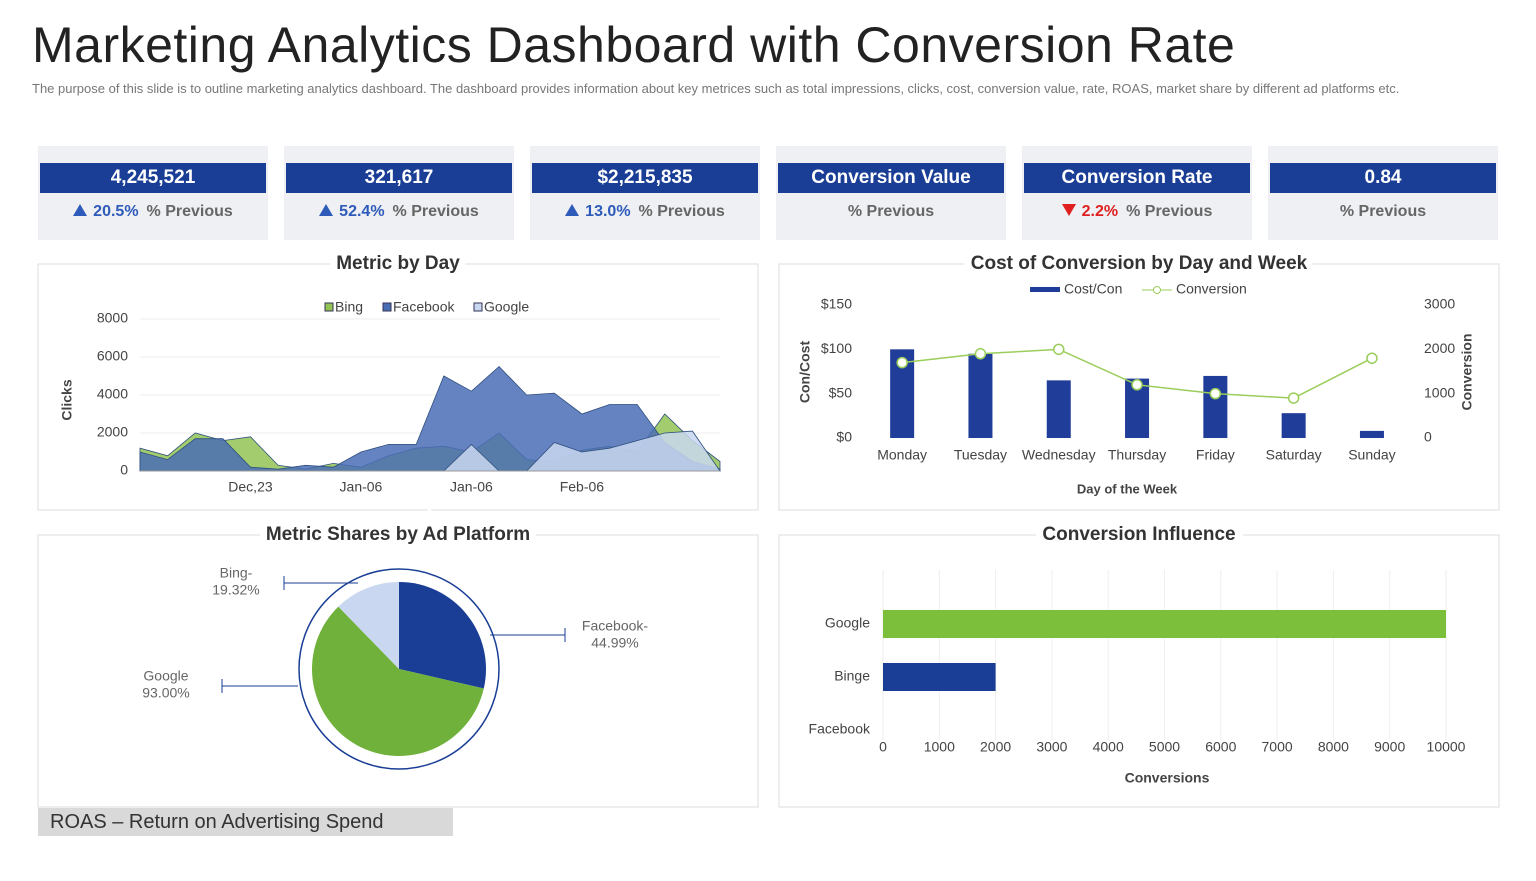 The width and height of the screenshot is (1536, 881). I want to click on x-tick-label: 9000, so click(1389, 747).